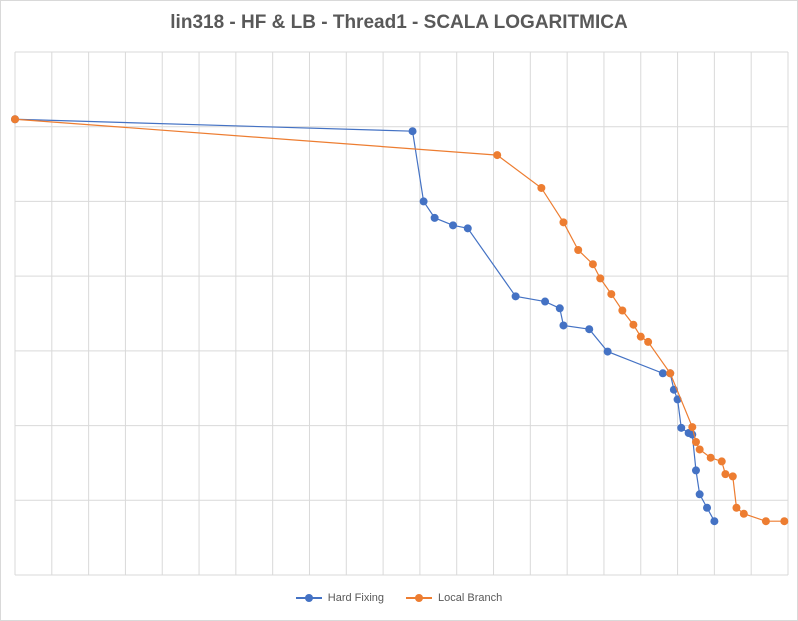 The image size is (798, 621). Describe the element at coordinates (308, 598) in the screenshot. I see `legend-marker-hard-fixing` at that location.